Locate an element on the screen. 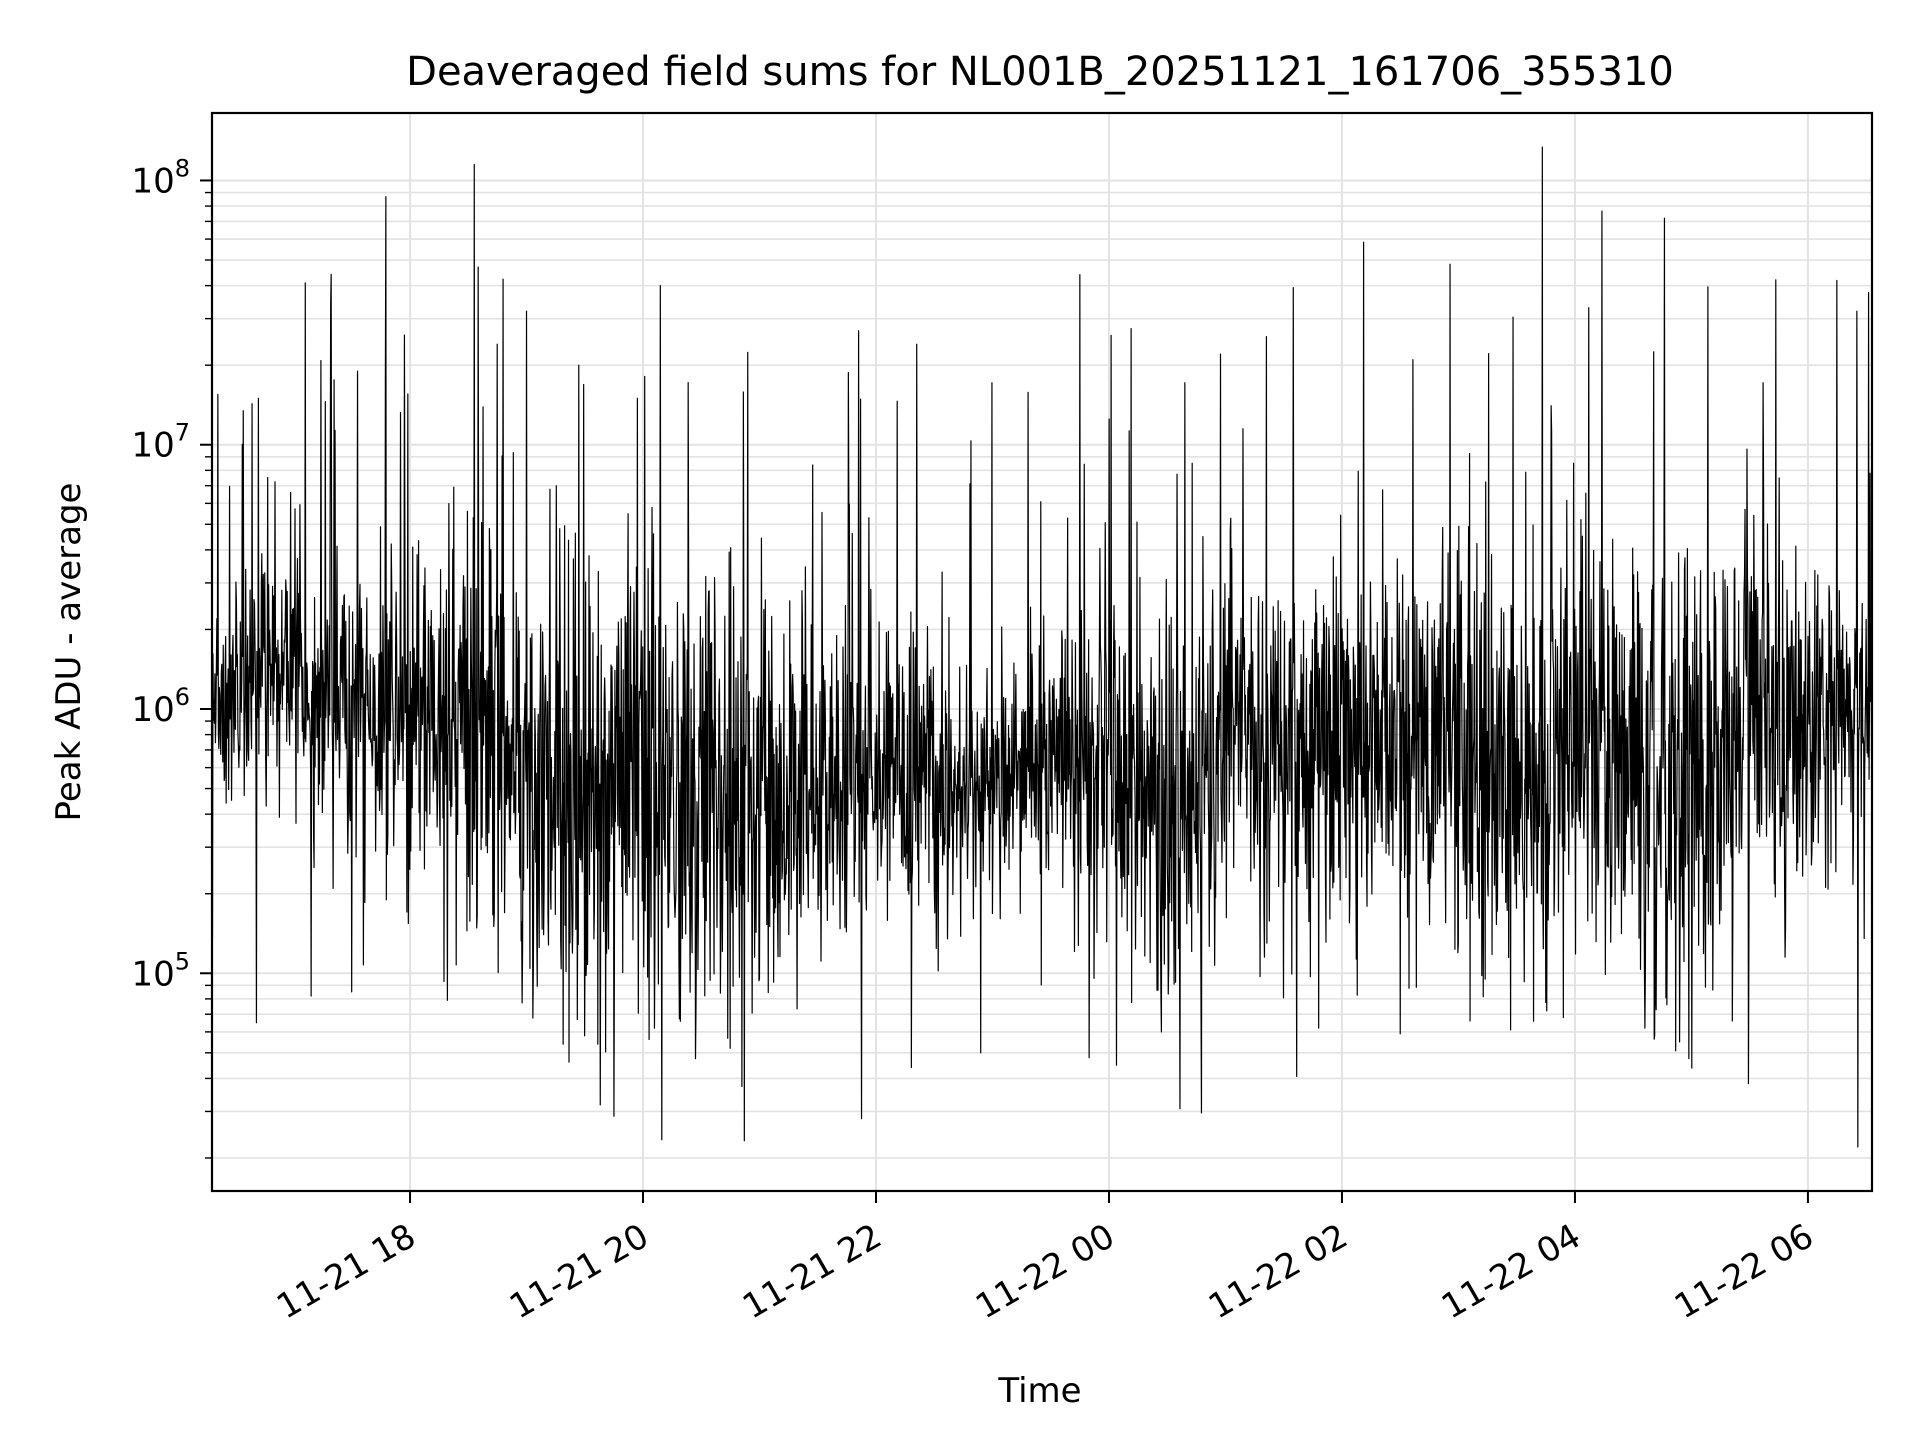 This screenshot has width=1920, height=1440. y-axis-label: Peak ADU - average is located at coordinates (69, 652).